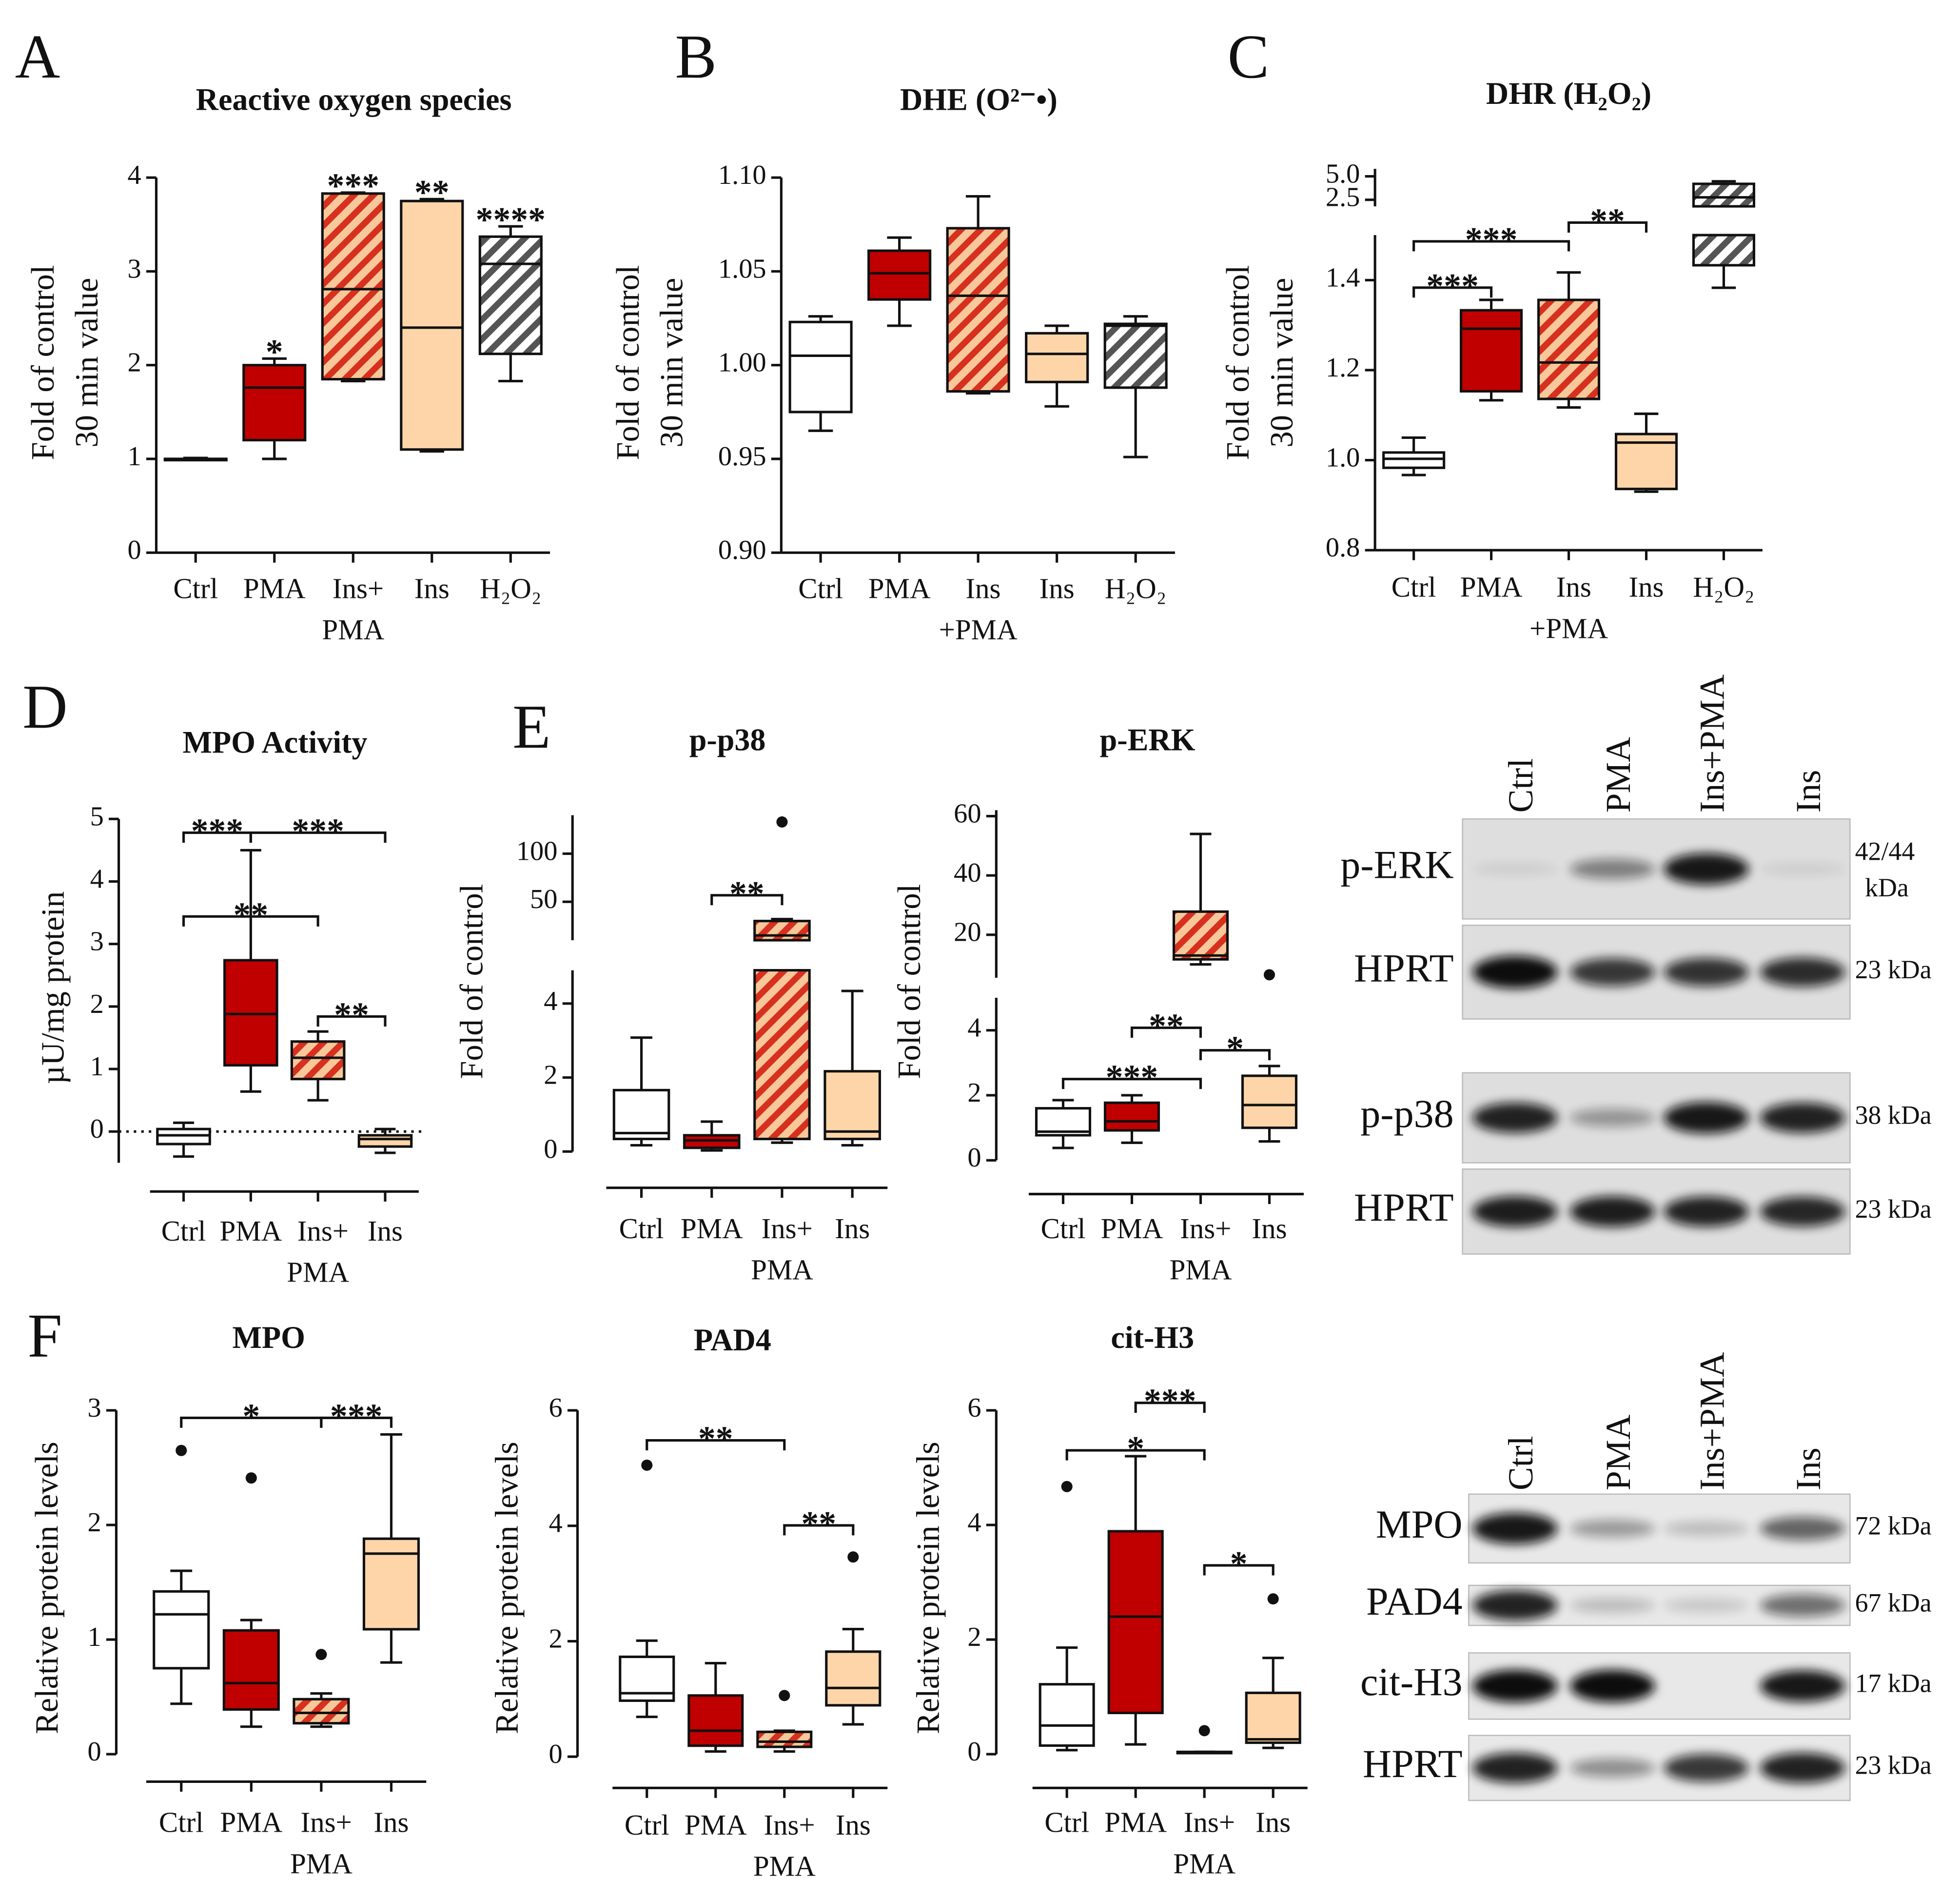 Image resolution: width=1960 pixels, height=1898 pixels. Describe the element at coordinates (47, 1588) in the screenshot. I see `y-axis-label: Relative protein levels` at that location.